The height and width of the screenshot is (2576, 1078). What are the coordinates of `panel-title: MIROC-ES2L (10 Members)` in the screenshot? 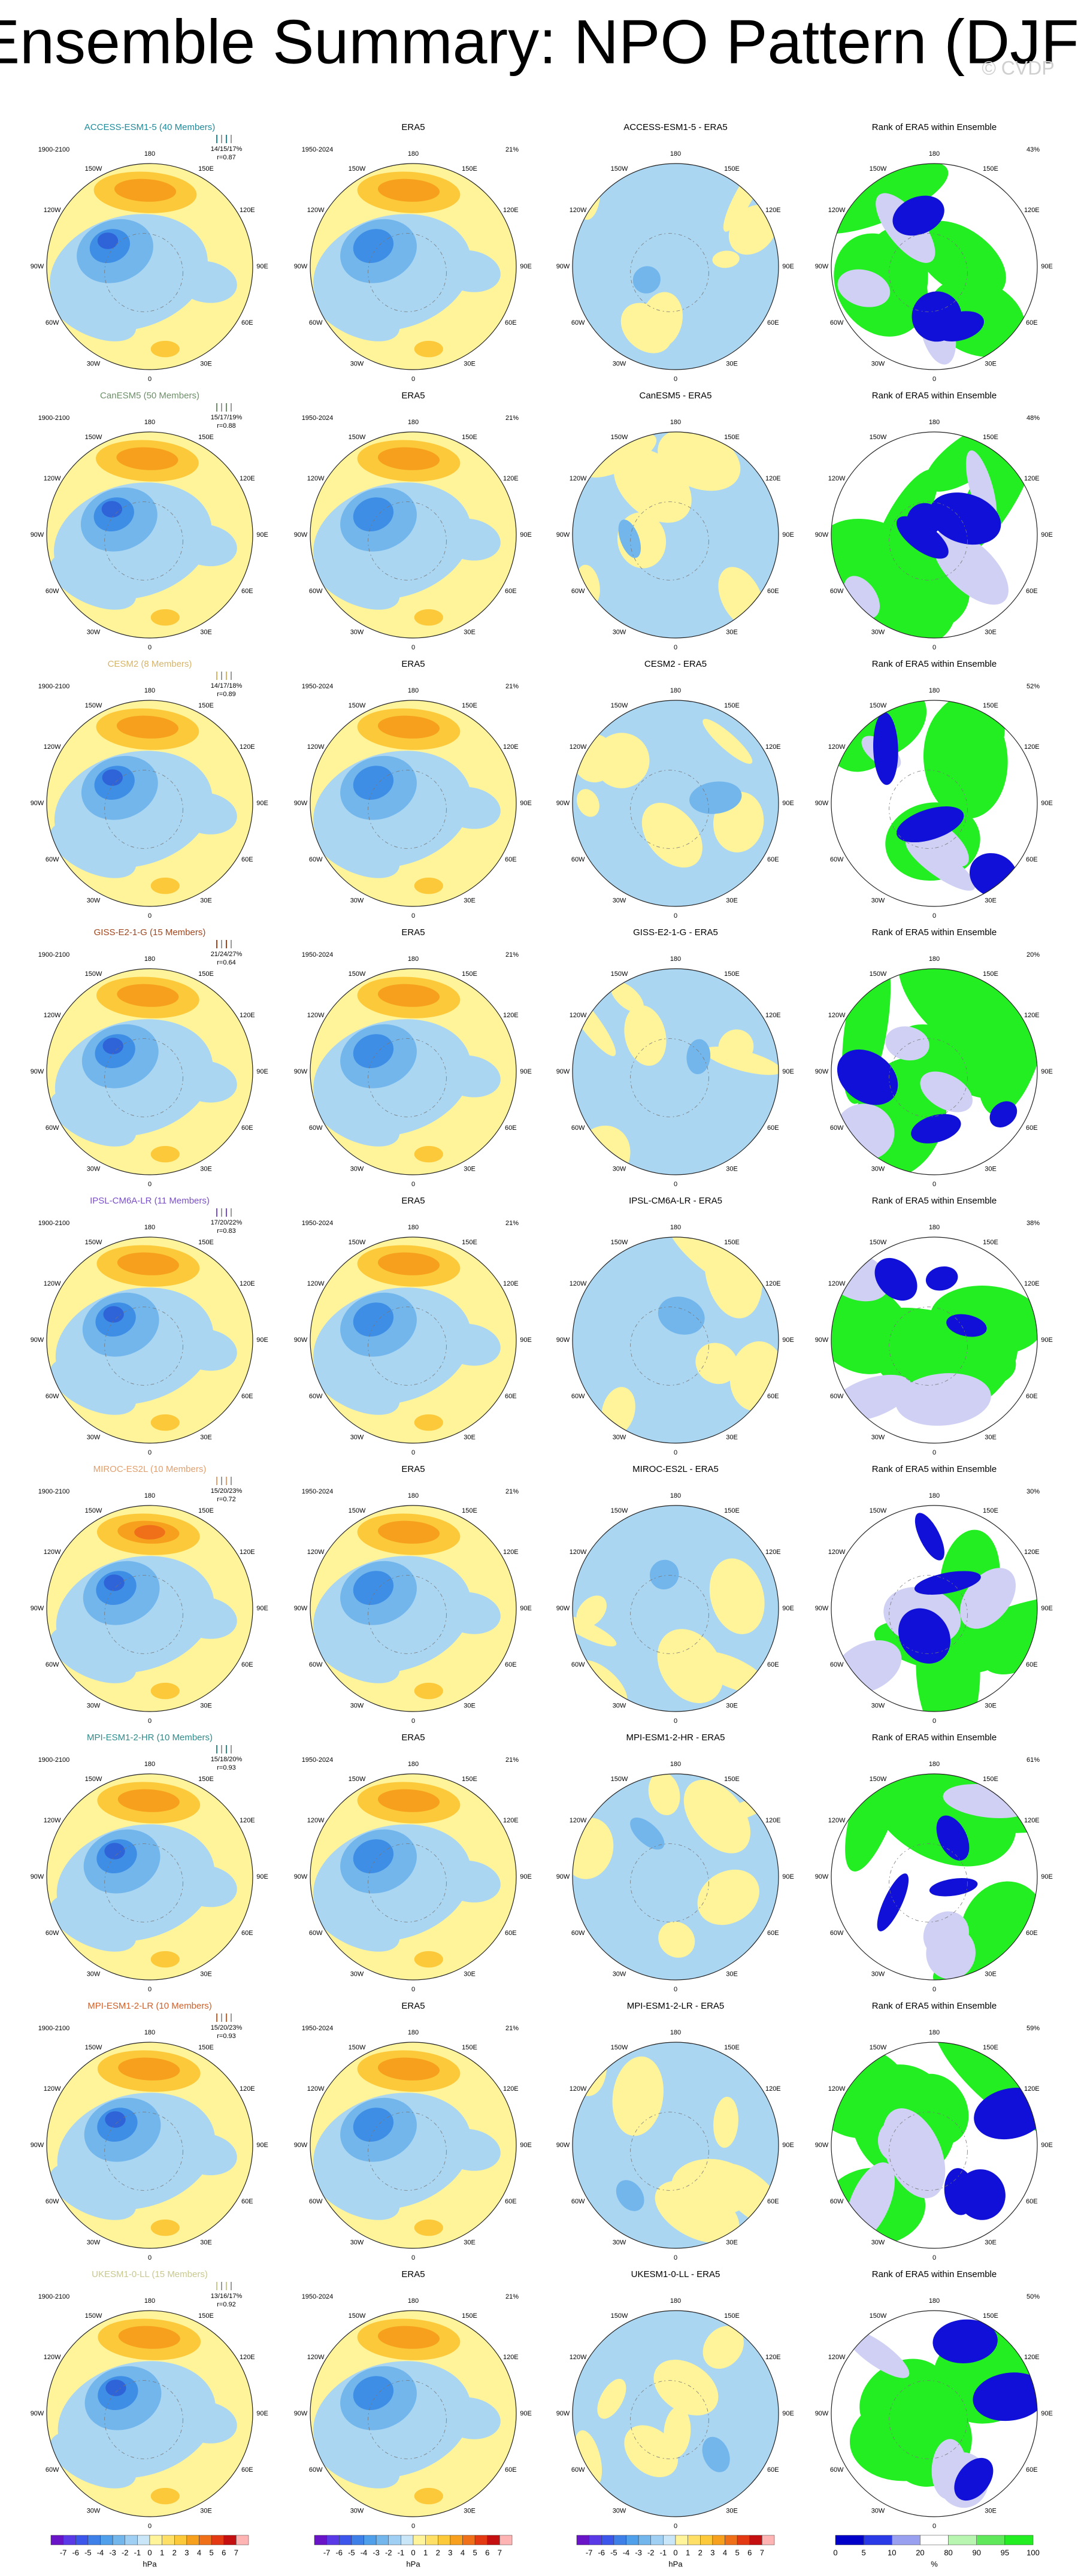 It's located at (150, 1469).